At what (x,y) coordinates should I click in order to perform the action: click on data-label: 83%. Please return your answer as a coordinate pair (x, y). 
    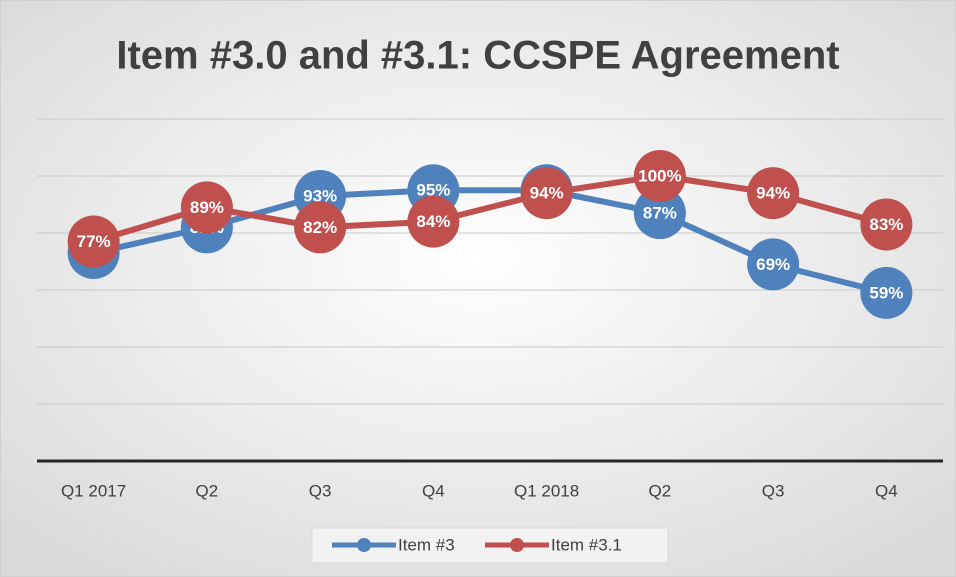
    Looking at the image, I should click on (886, 224).